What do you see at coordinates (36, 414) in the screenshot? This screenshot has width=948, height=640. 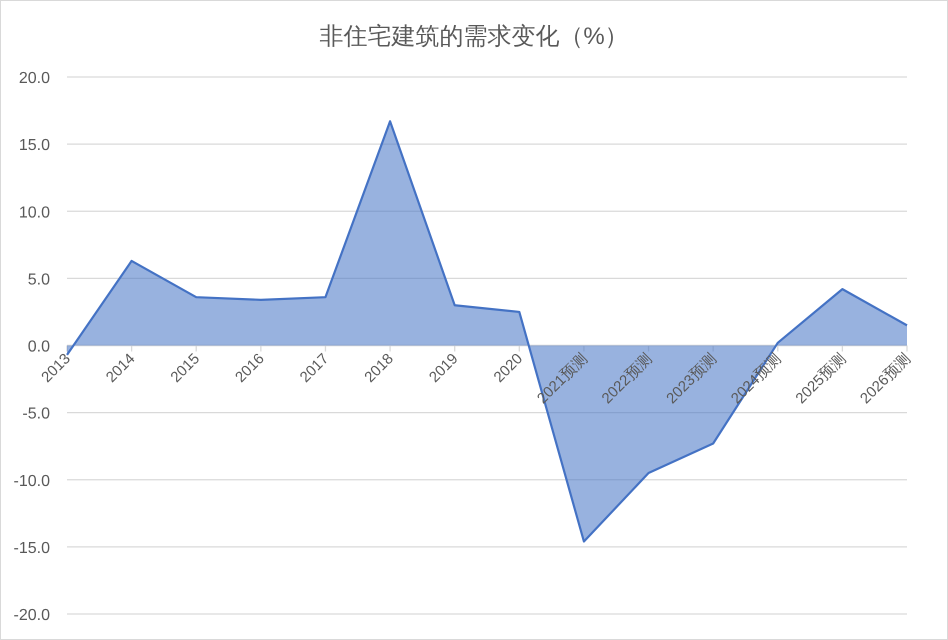 I see `y-tick-label: -5.0` at bounding box center [36, 414].